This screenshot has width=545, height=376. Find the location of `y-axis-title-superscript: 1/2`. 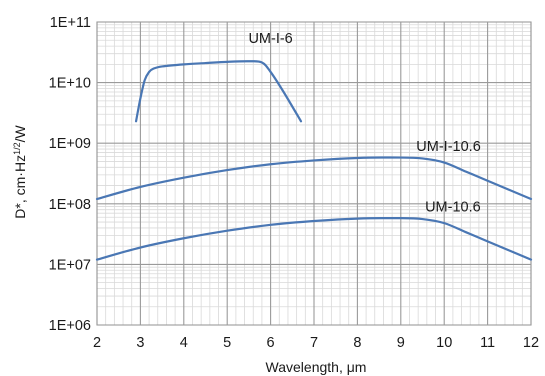

y-axis-title-superscript: 1/2 is located at coordinates (17, 148).